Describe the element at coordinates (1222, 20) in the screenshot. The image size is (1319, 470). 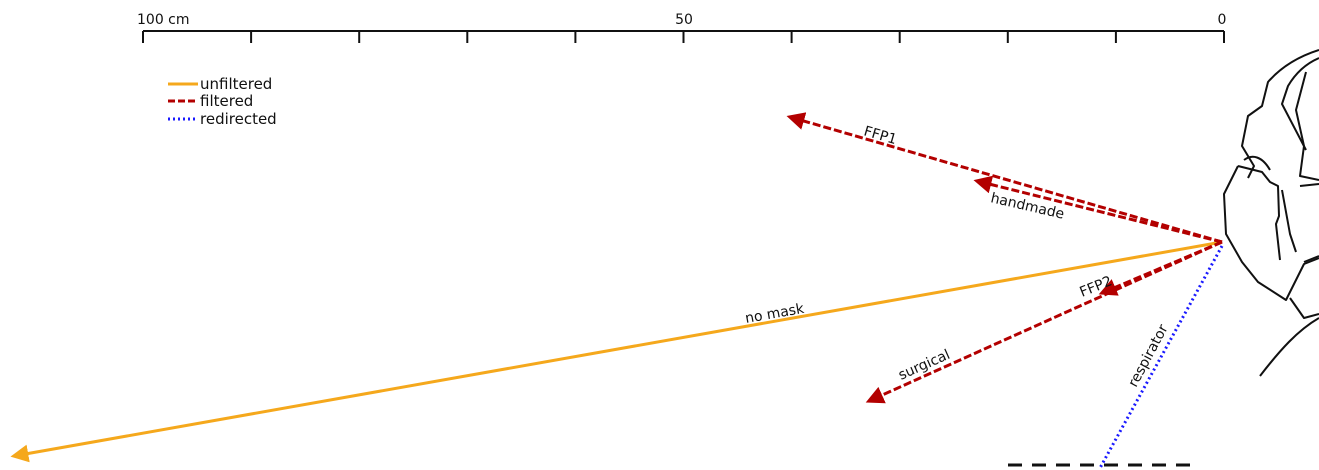
I see `scale-label-0: 0` at that location.